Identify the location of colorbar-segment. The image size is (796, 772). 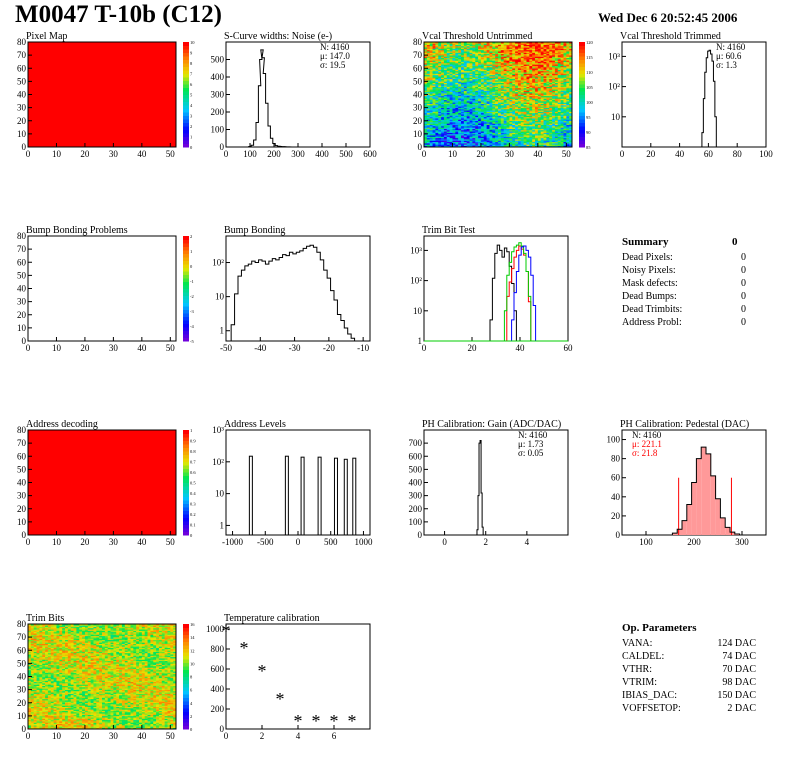
(186, 290).